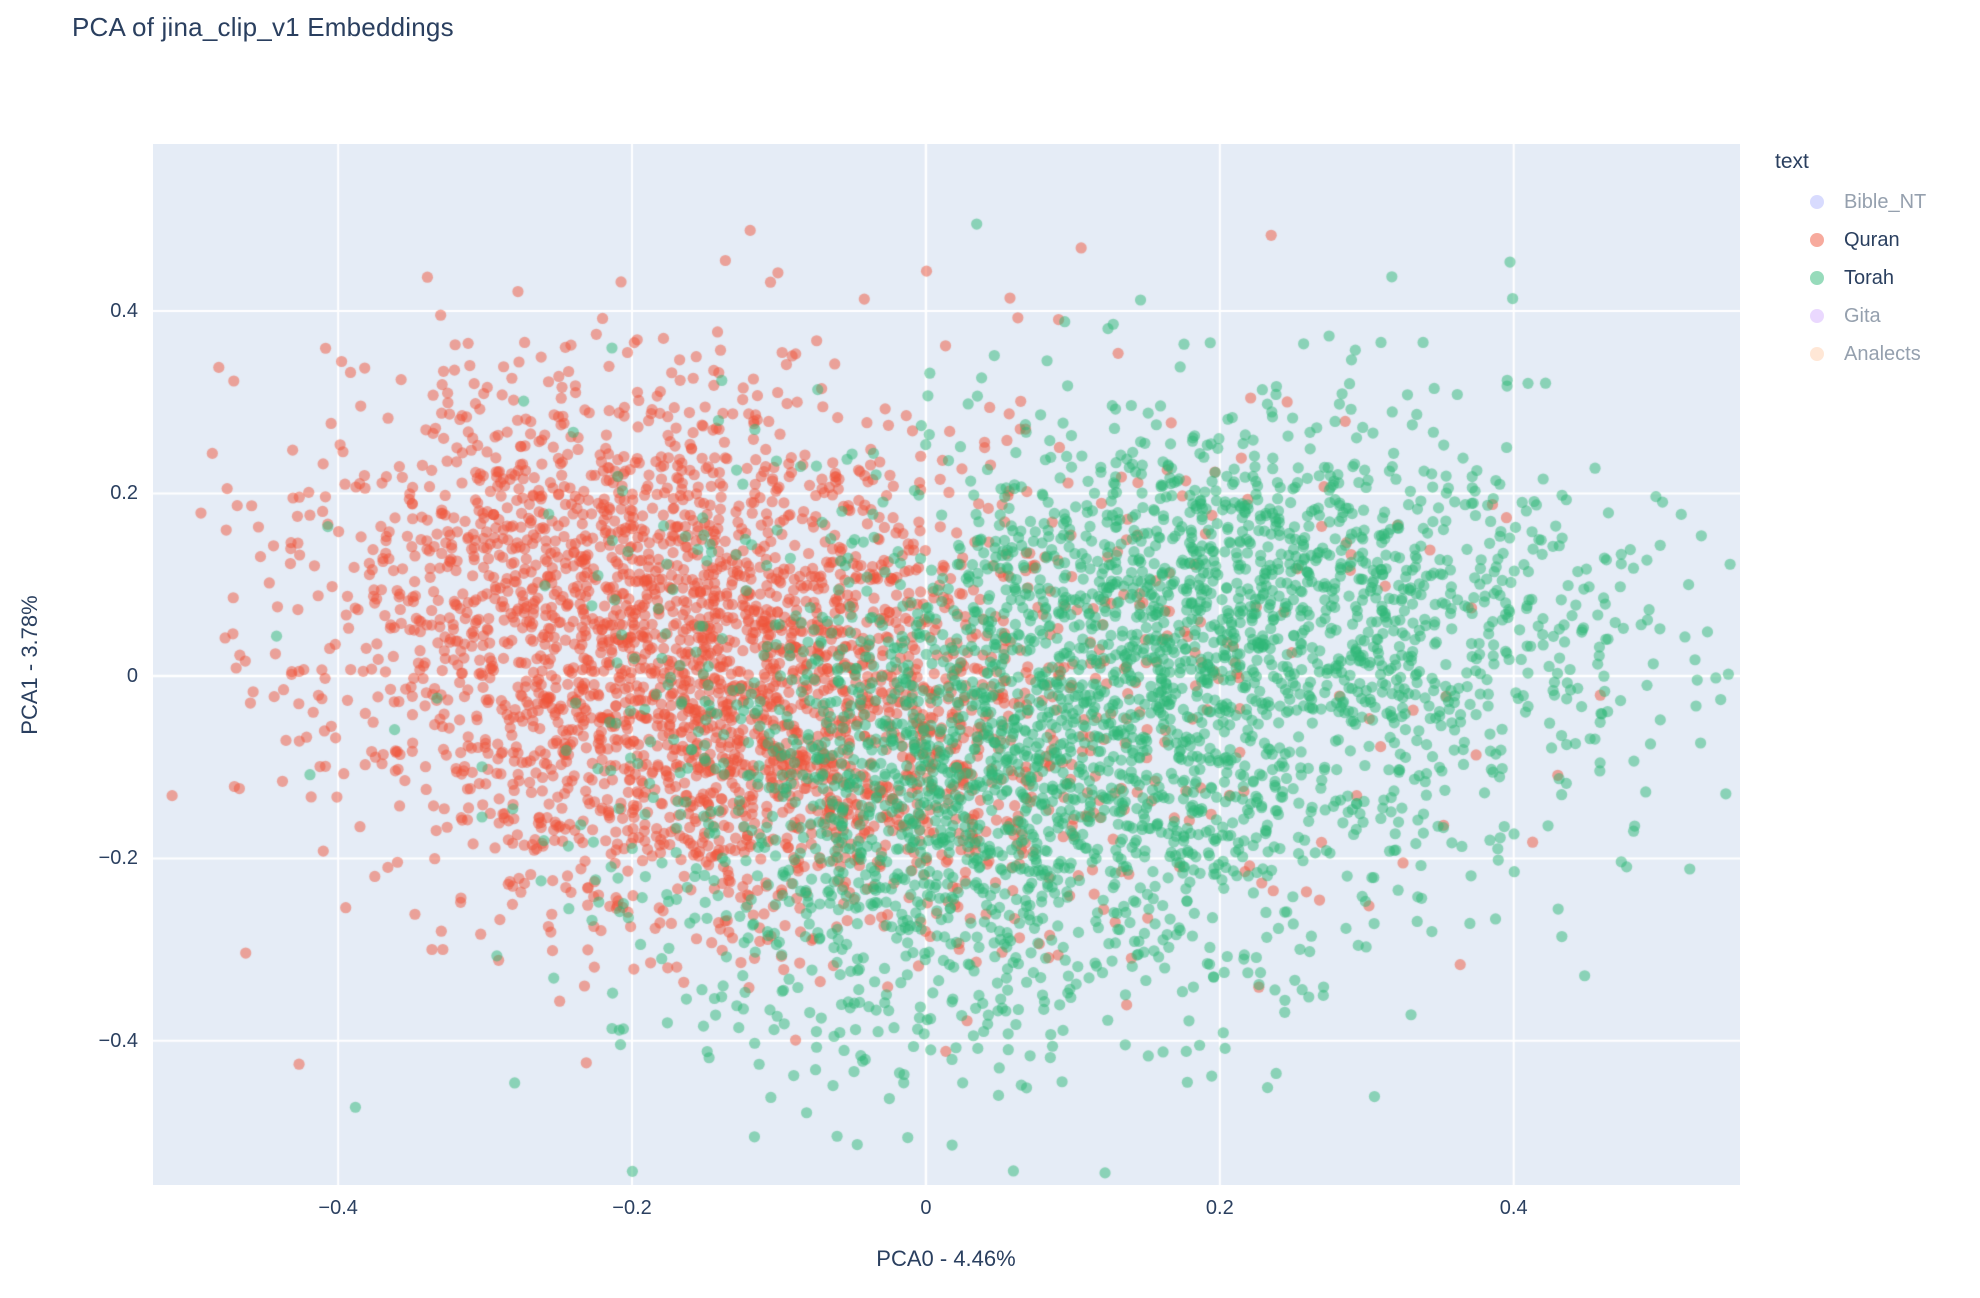  I want to click on legend-item-analects: Analects, so click(1875, 354).